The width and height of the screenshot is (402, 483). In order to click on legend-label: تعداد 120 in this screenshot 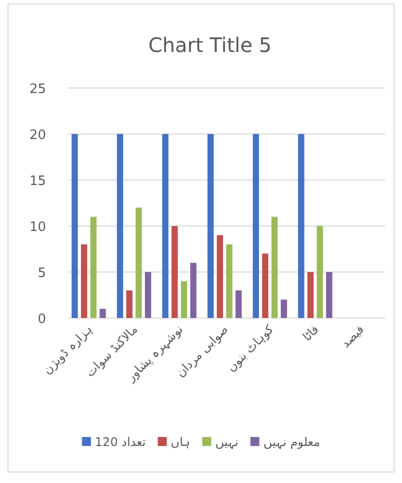, I will do `click(120, 442)`.